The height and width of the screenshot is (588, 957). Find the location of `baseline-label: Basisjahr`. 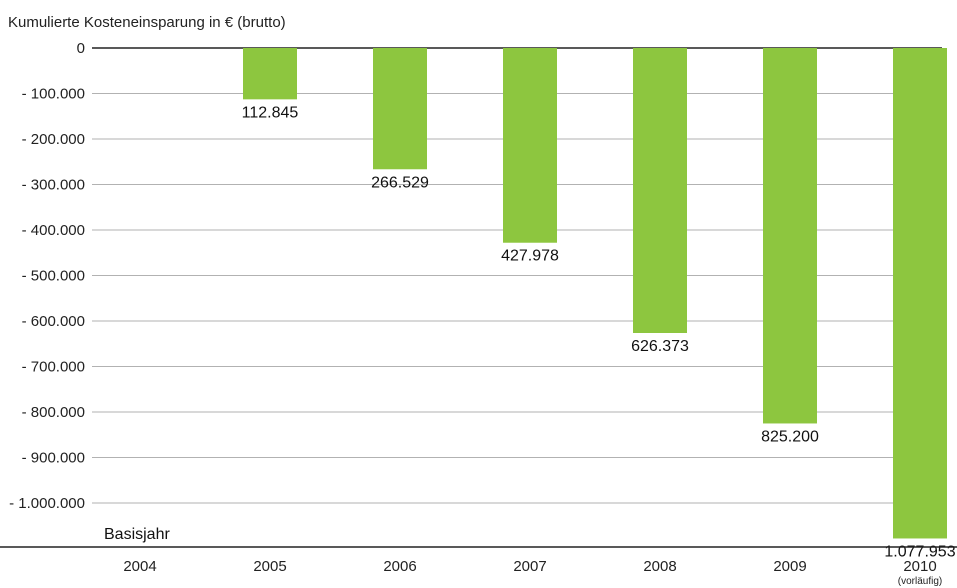

baseline-label: Basisjahr is located at coordinates (137, 534).